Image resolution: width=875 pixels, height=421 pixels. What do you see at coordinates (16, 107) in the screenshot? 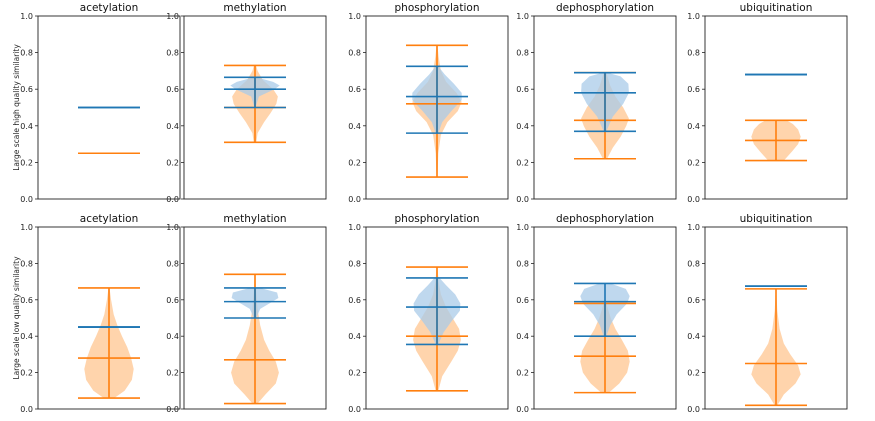
I see `y-axis-label: Large scale high quality similarity` at bounding box center [16, 107].